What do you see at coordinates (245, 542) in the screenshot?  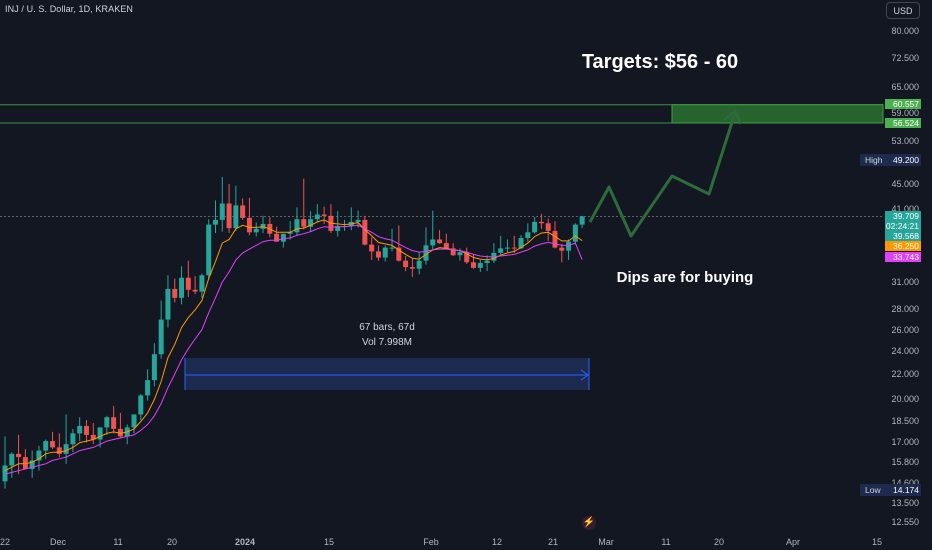 I see `time-tick-label: 2024` at bounding box center [245, 542].